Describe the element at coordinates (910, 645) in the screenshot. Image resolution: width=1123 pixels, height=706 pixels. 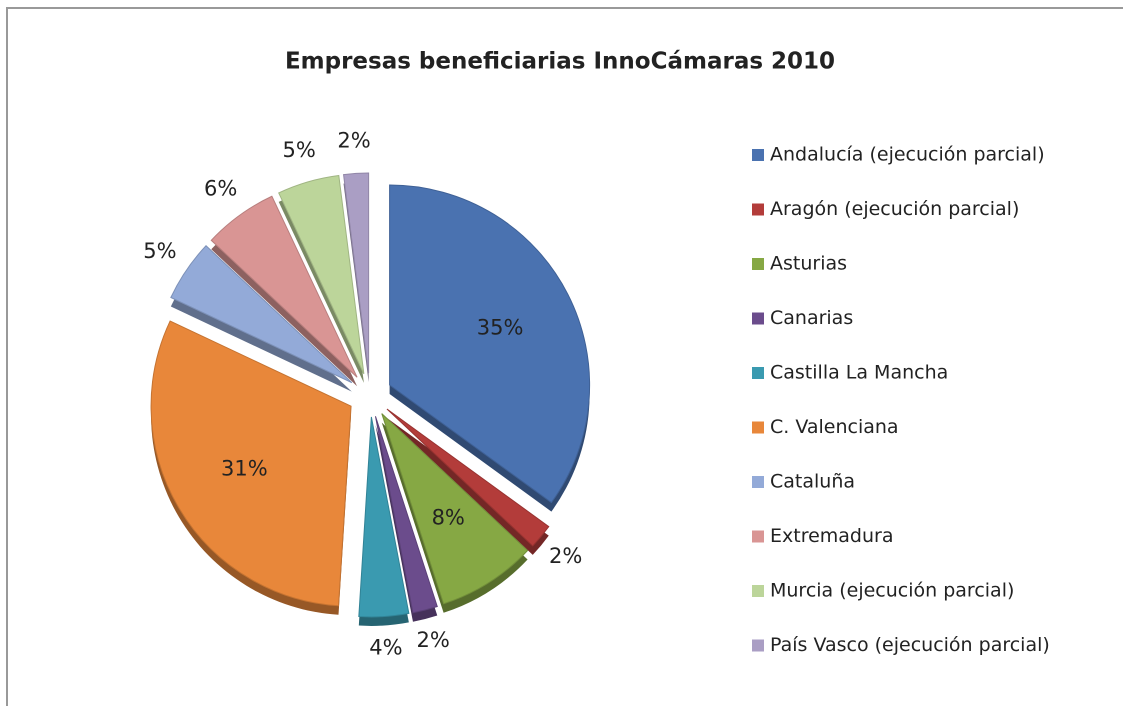
I see `legend-label: País Vasco (ejecución parcial)` at that location.